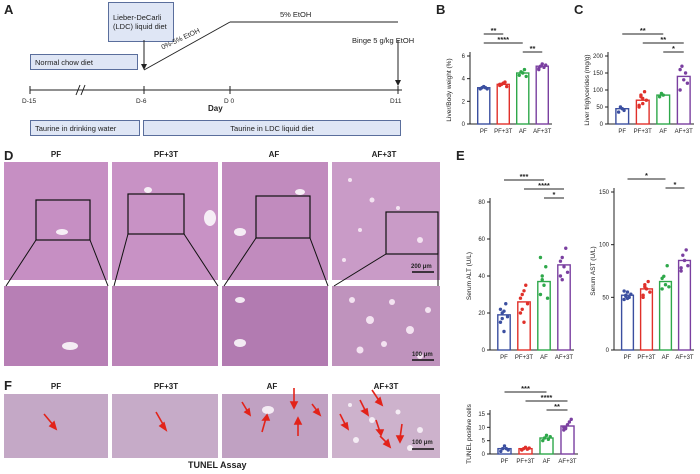 This screenshot has width=700, height=474. Describe the element at coordinates (215, 108) in the screenshot. I see `day-axis-label: Day` at that location.